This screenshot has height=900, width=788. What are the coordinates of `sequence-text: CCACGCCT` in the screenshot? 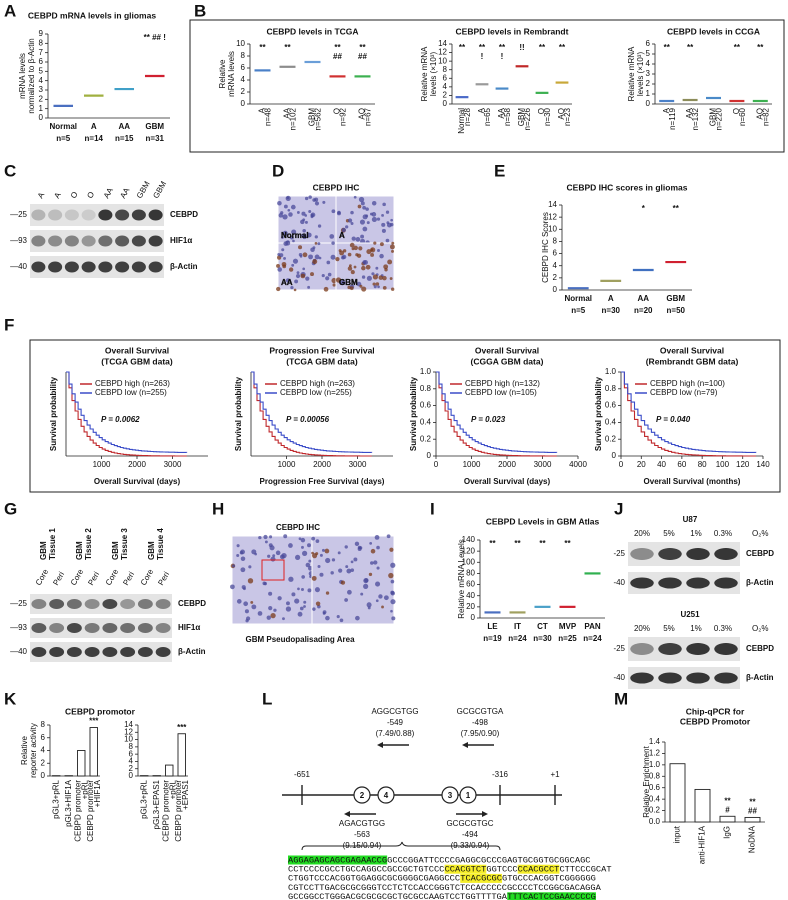 It's located at (539, 869).